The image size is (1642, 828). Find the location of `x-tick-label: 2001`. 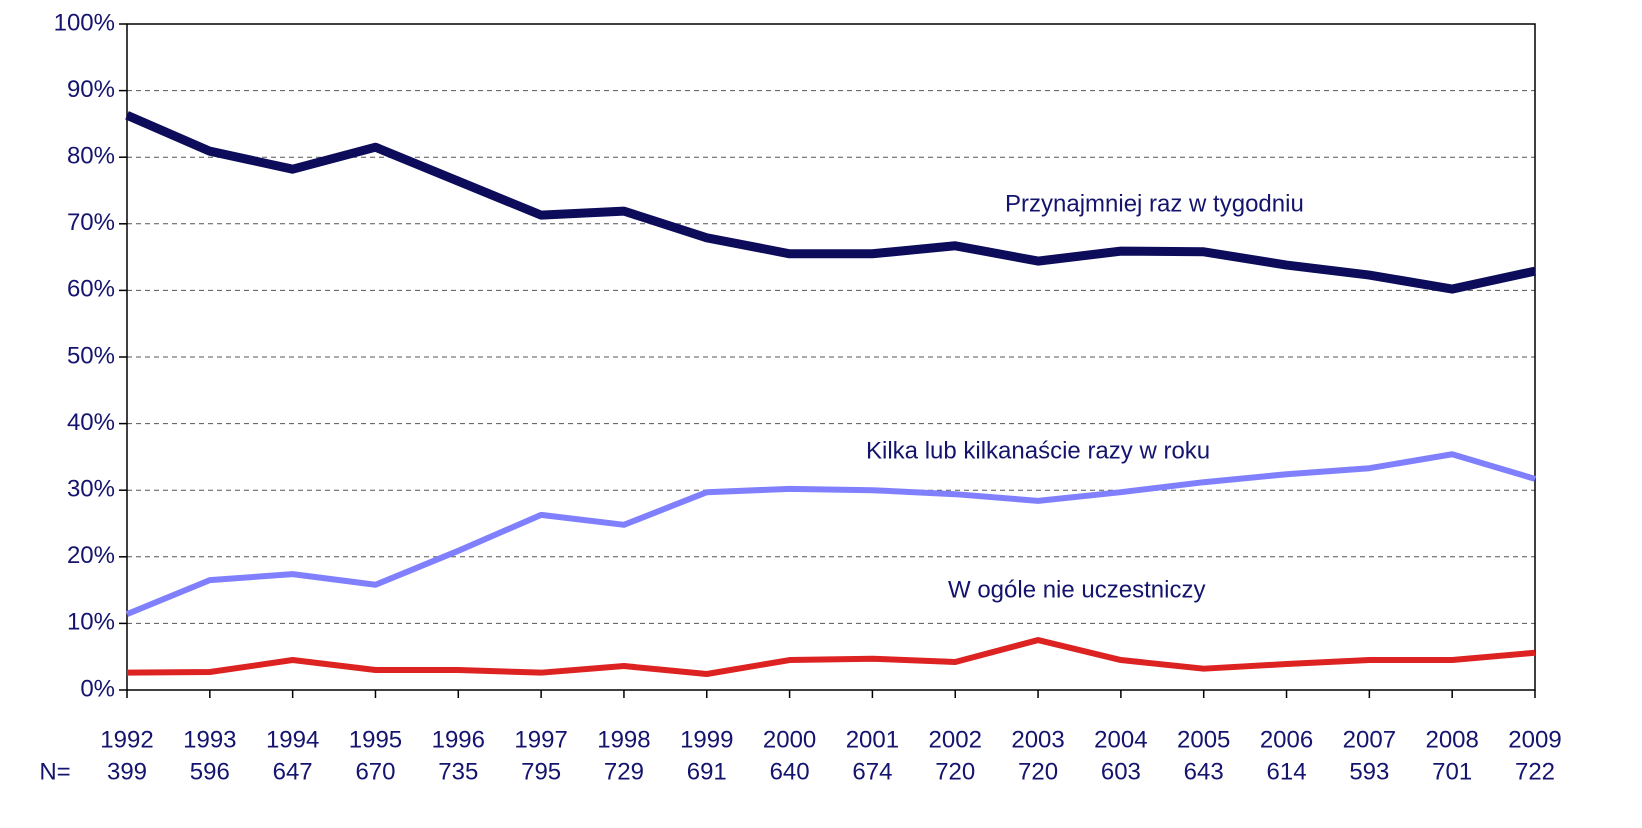

x-tick-label: 2001 is located at coordinates (872, 739).